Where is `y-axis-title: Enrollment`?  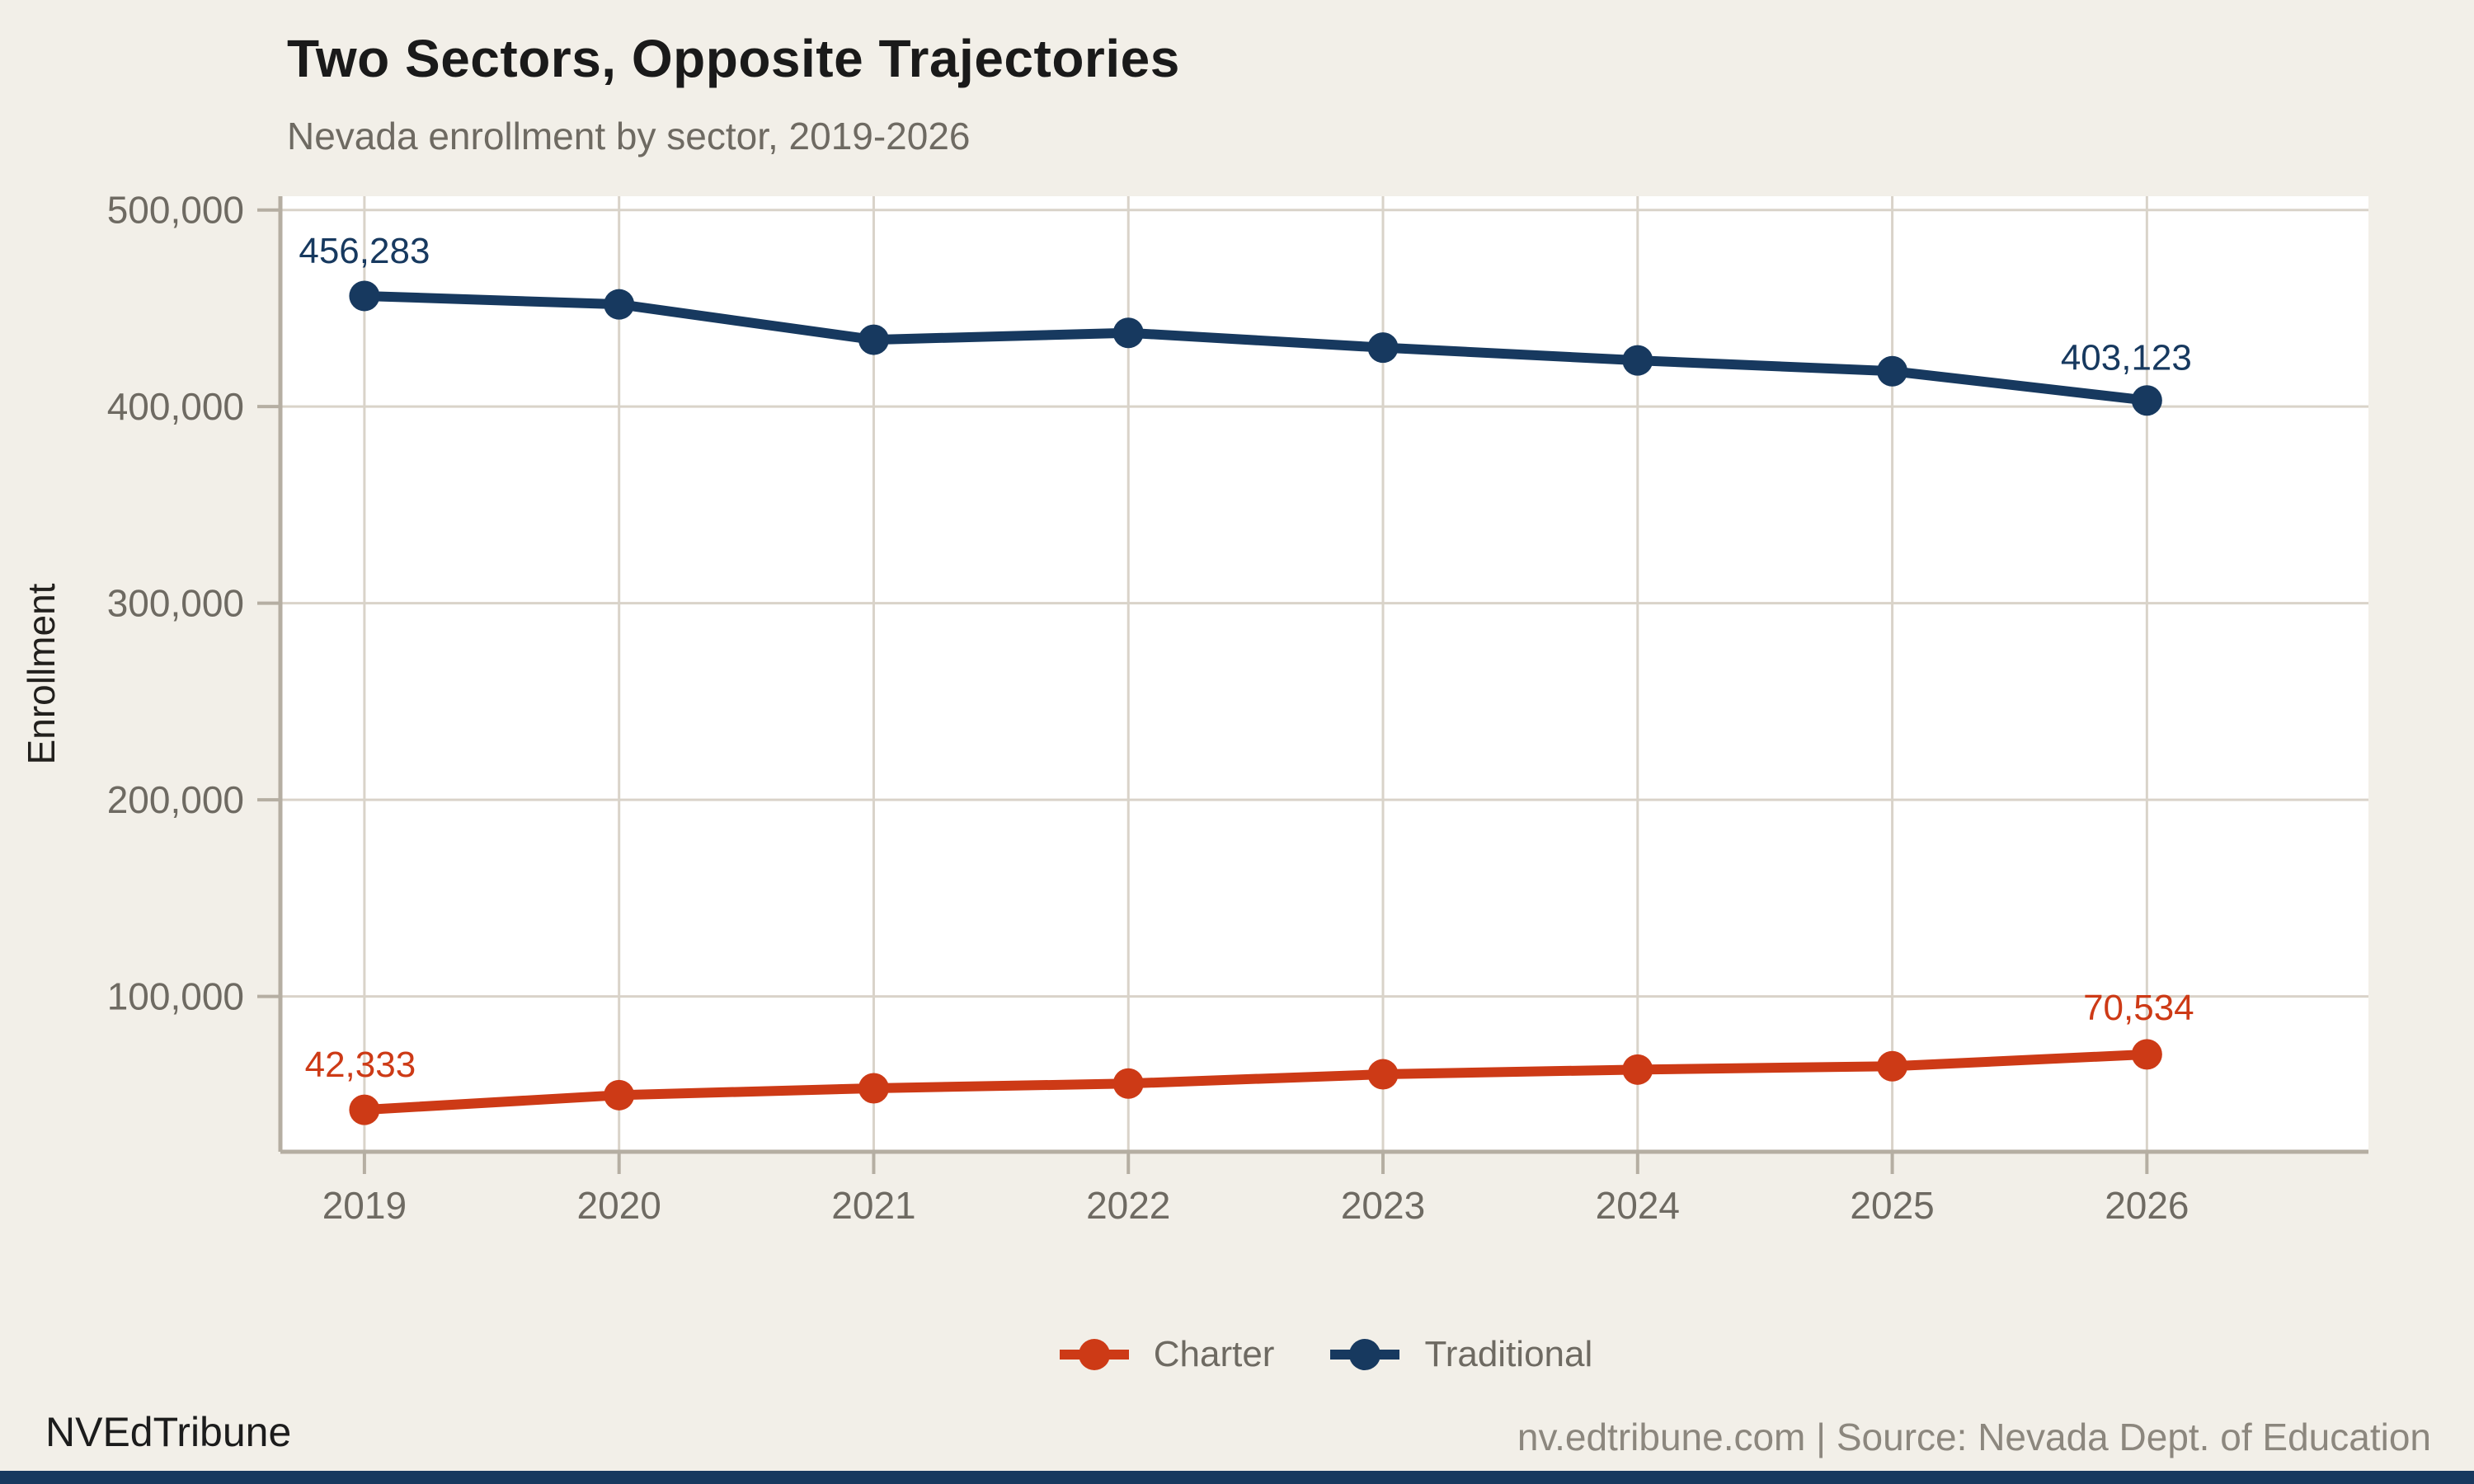 y-axis-title: Enrollment is located at coordinates (41, 673).